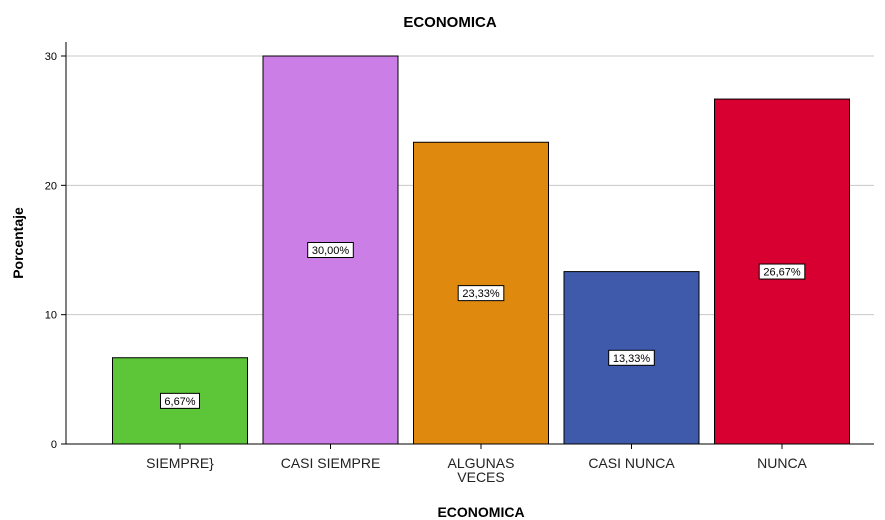 This screenshot has width=885, height=520. I want to click on x-category-label-line: VECES, so click(480, 477).